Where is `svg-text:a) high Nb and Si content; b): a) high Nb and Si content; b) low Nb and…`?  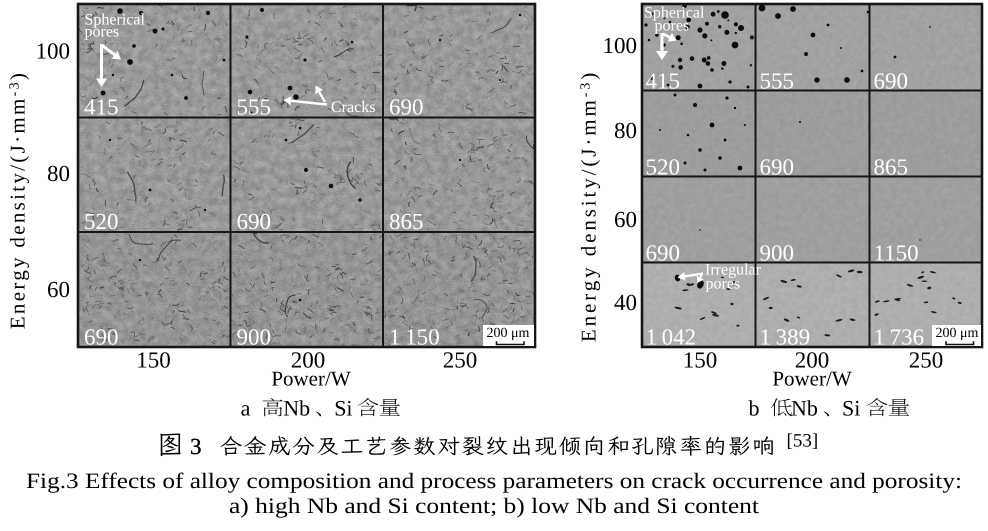
svg-text:a) high Nb and Si content; b): a) high Nb and Si content; b) low Nb and… is located at coordinates (494, 505).